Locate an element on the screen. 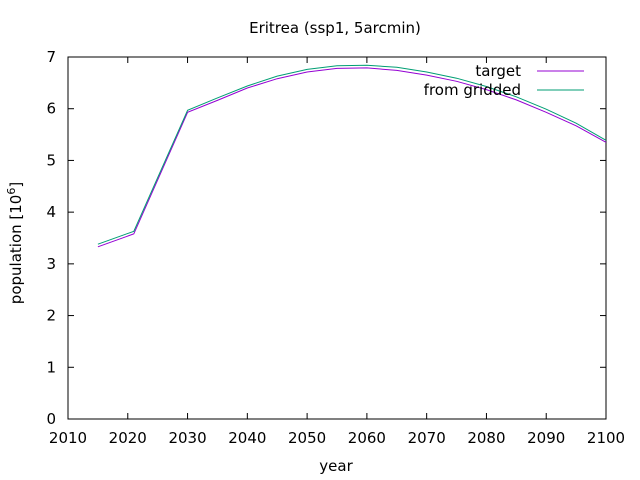  x-tick-label: 2020 is located at coordinates (128, 438).